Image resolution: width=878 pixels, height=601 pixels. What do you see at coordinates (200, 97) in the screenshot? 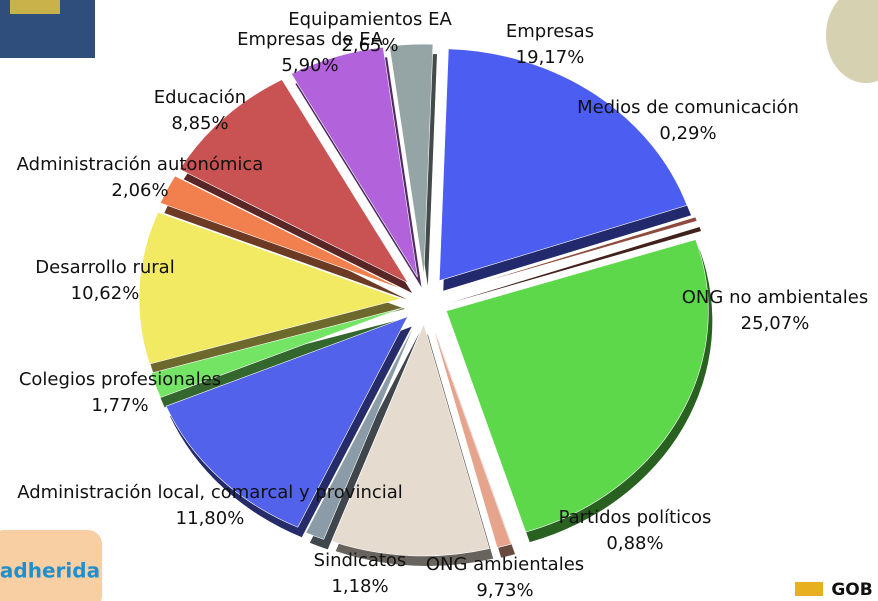
I see `slice-label: Educación` at bounding box center [200, 97].